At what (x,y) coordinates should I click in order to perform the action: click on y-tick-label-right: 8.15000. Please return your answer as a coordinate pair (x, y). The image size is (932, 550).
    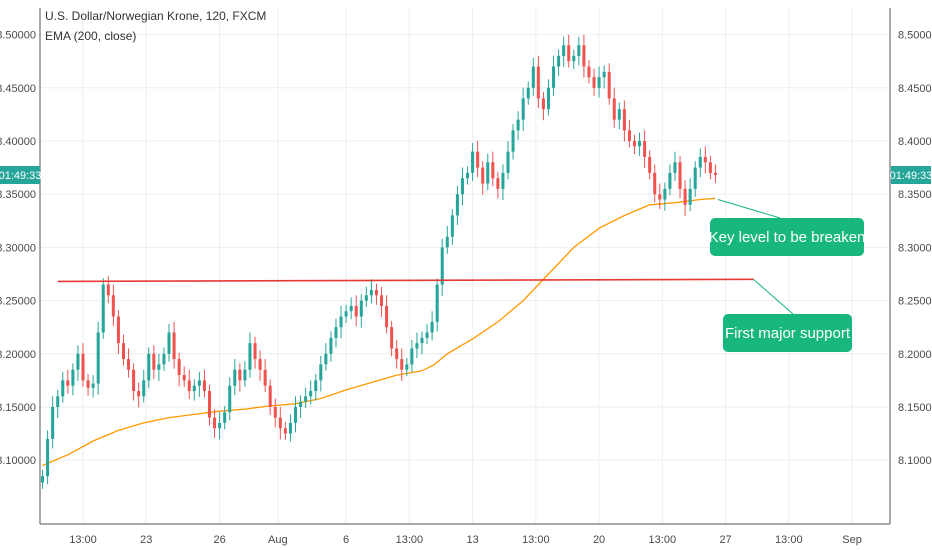
    Looking at the image, I should click on (915, 408).